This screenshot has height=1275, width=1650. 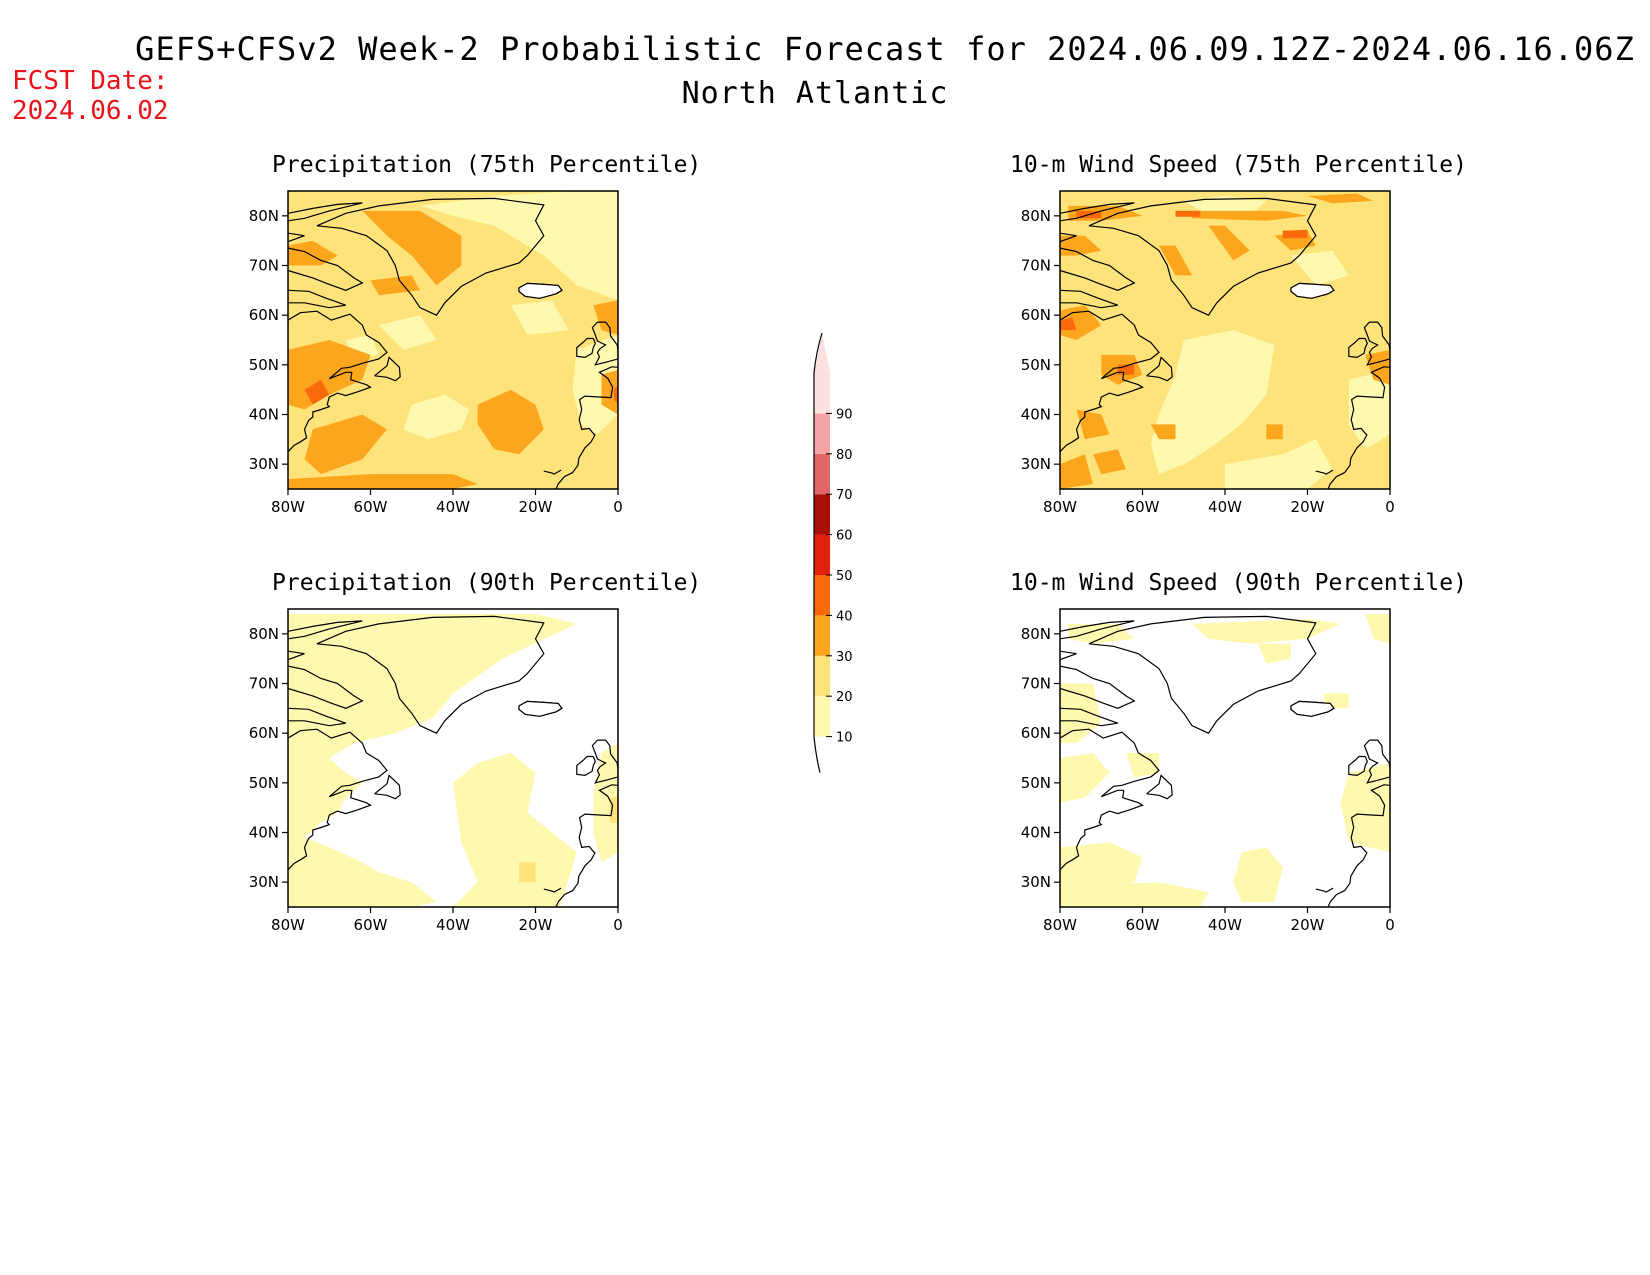 I want to click on colorbar-tail-top, so click(x=822, y=353).